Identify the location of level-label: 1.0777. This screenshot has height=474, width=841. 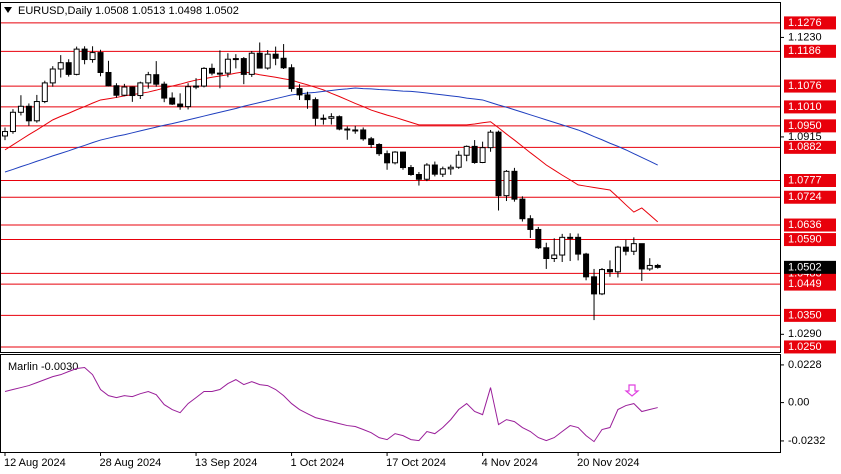
(805, 180).